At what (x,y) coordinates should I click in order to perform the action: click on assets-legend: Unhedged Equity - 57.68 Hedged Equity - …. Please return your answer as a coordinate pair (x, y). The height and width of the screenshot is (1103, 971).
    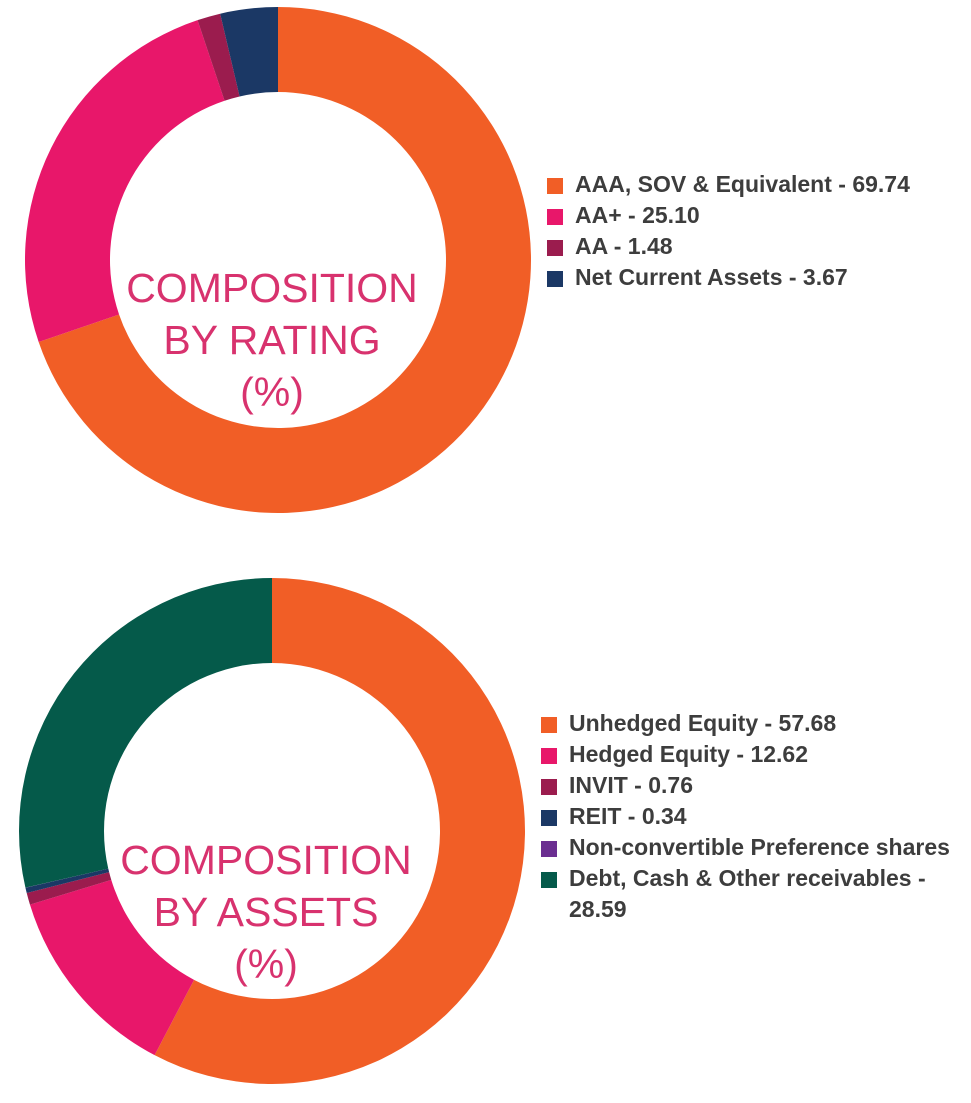
    Looking at the image, I should click on (756, 816).